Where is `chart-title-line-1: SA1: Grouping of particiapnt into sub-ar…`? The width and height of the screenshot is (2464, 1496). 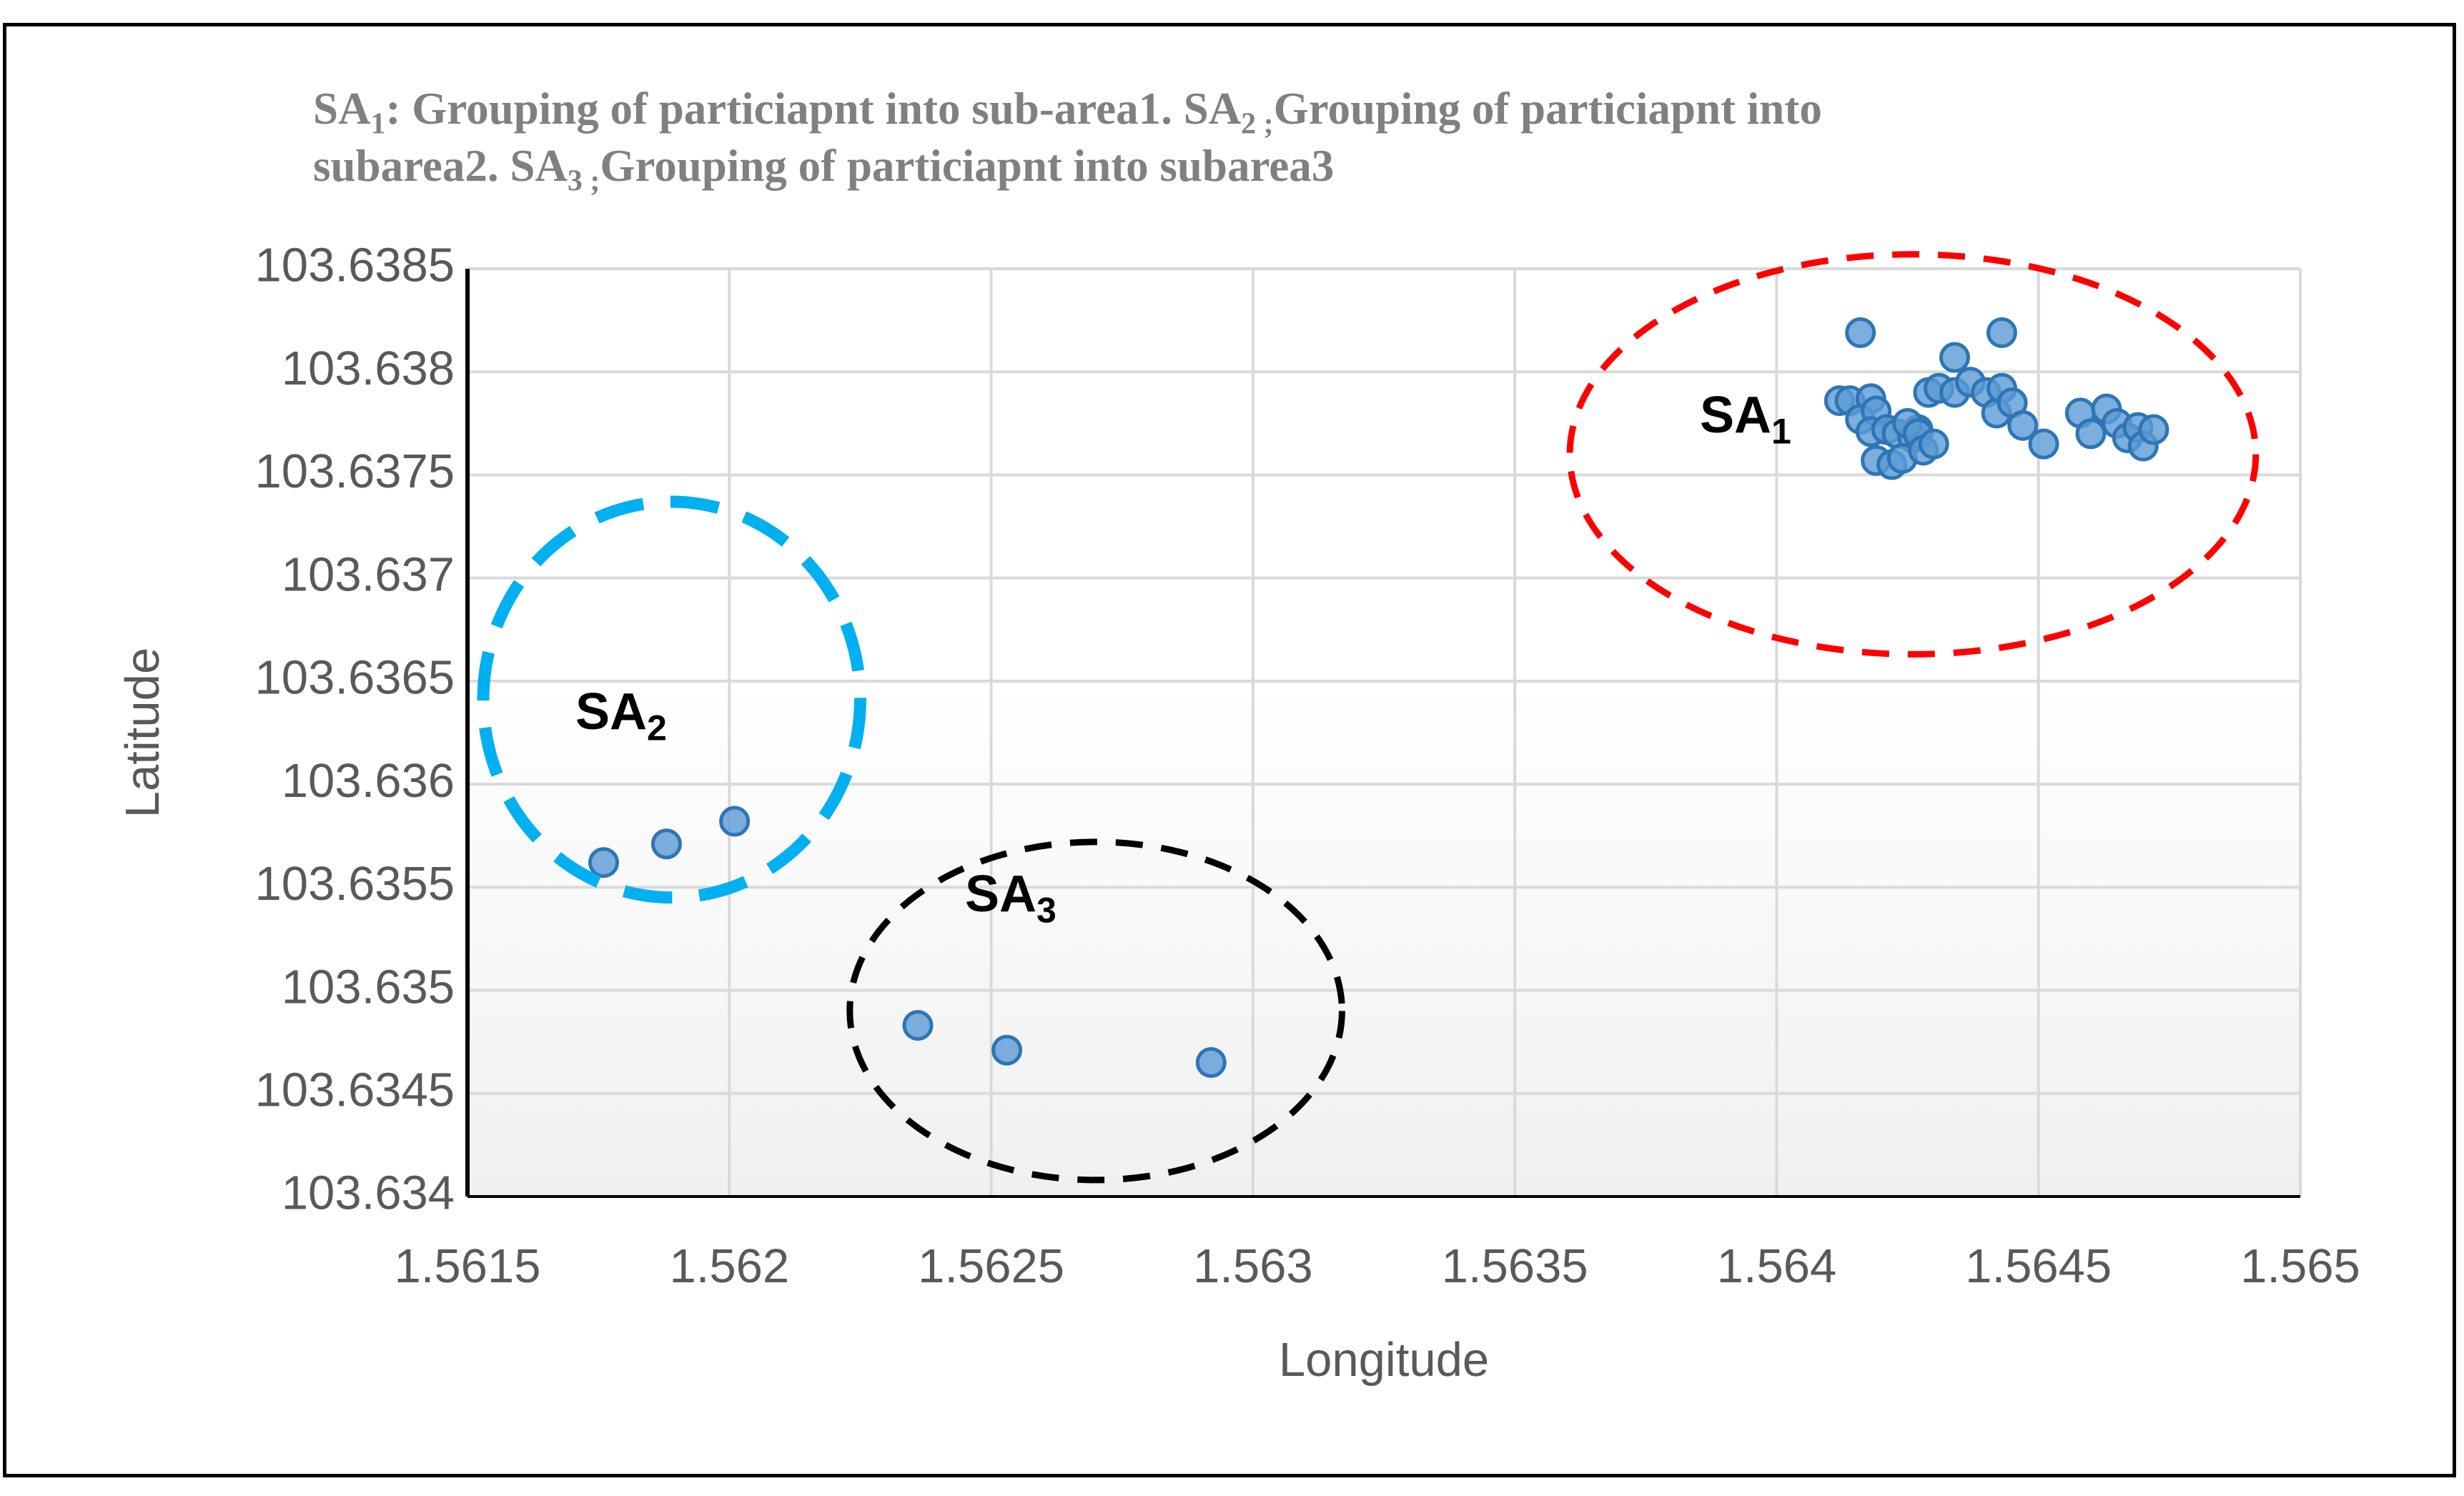 chart-title-line-1: SA1: Grouping of particiapnt into sub-ar… is located at coordinates (1067, 113).